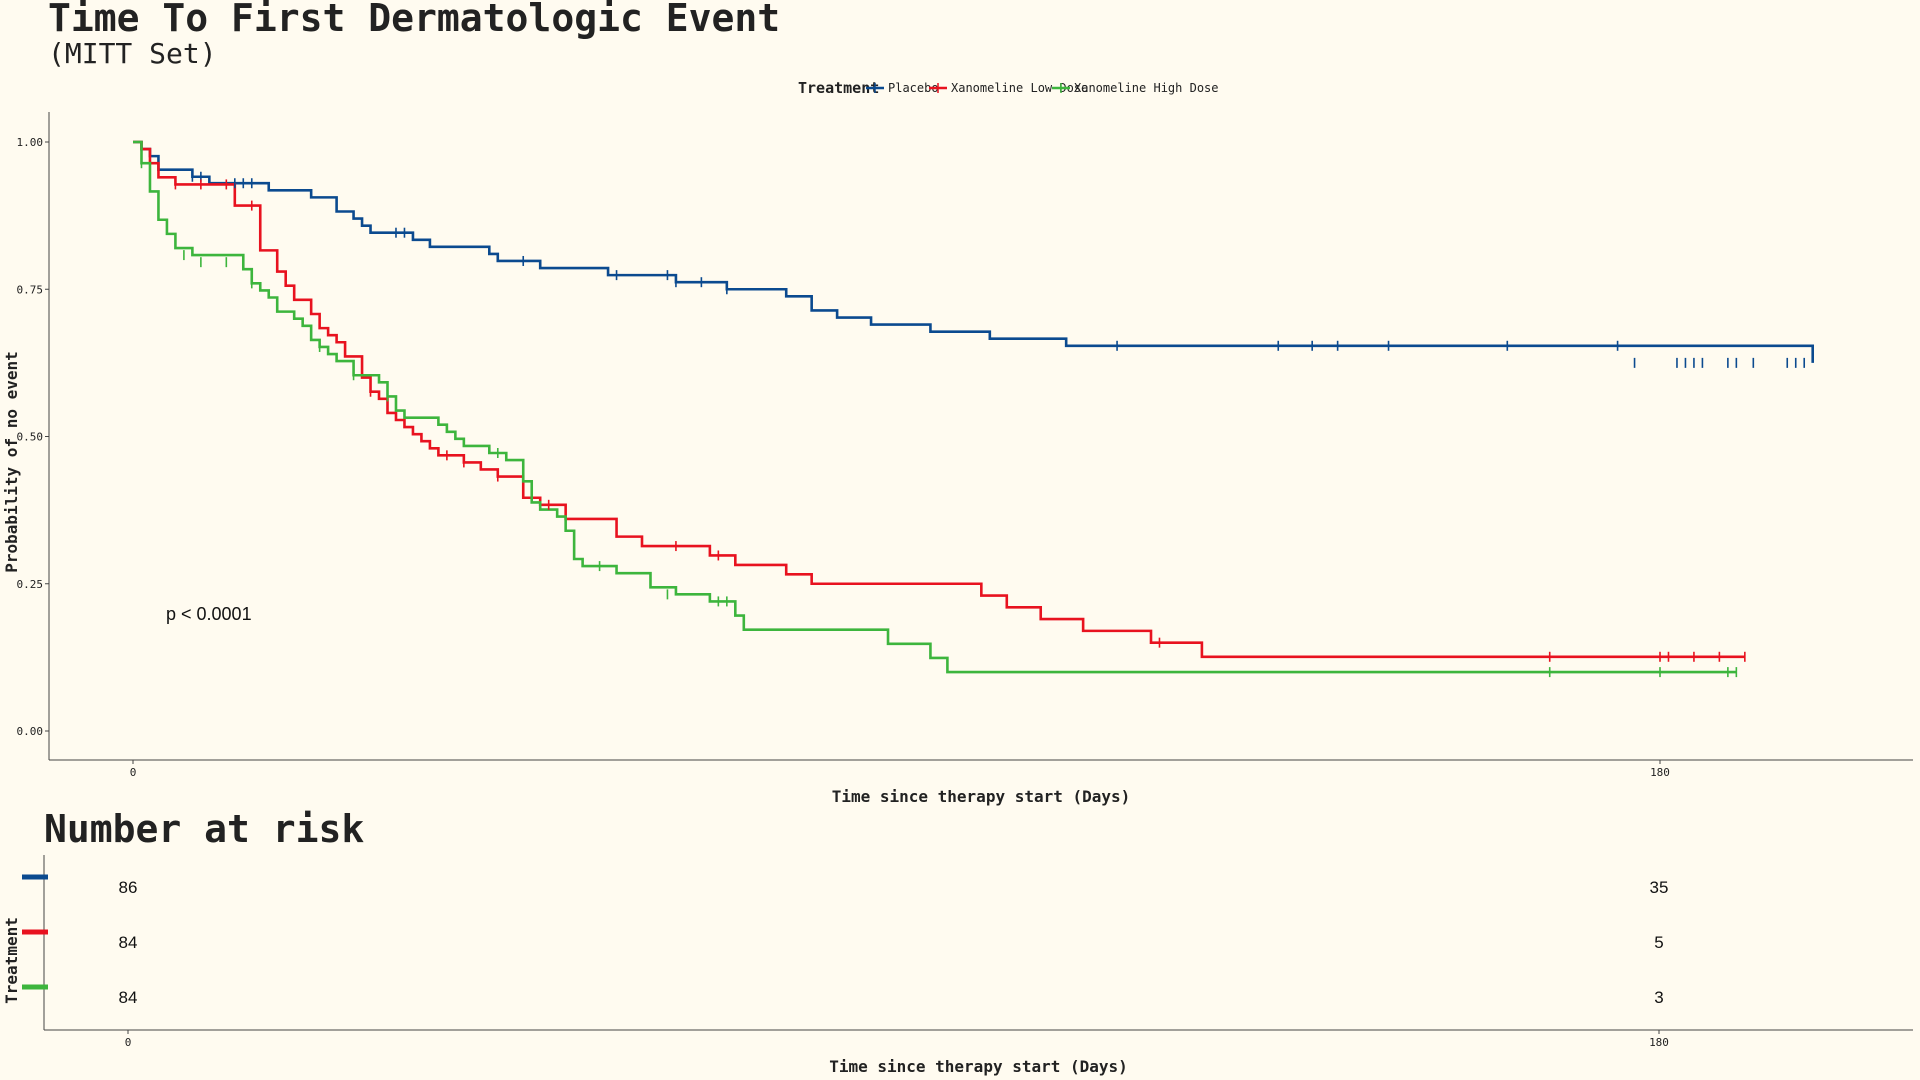  What do you see at coordinates (1019, 88) in the screenshot?
I see `legend-entry: Xanomeline Low Dose` at bounding box center [1019, 88].